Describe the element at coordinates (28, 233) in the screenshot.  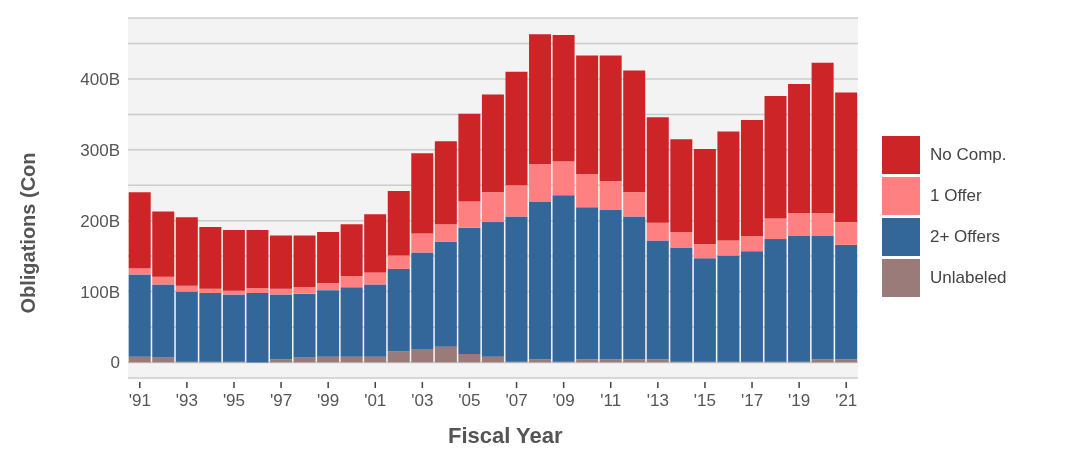
I see `y-axis-title: Obligations (Con` at that location.